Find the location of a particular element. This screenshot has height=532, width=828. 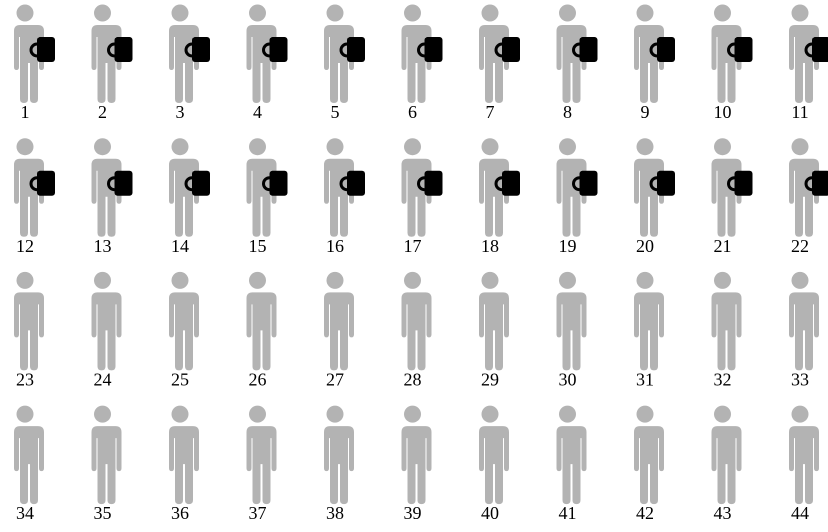

person-label: 20 is located at coordinates (645, 246).